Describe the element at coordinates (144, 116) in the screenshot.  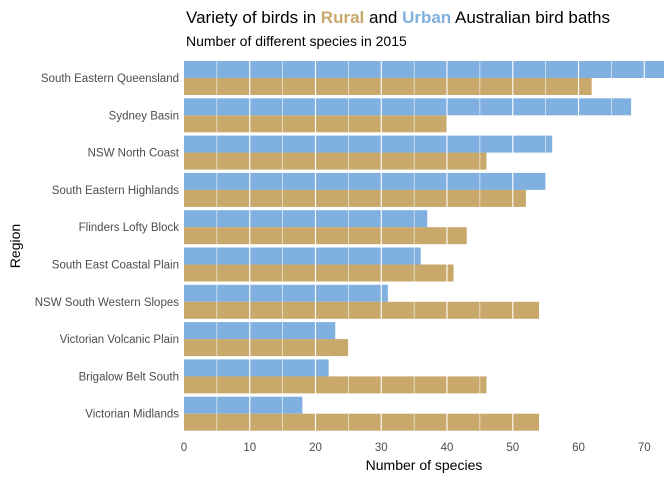
I see `category-label-sydney-basin: Sydney Basin` at that location.